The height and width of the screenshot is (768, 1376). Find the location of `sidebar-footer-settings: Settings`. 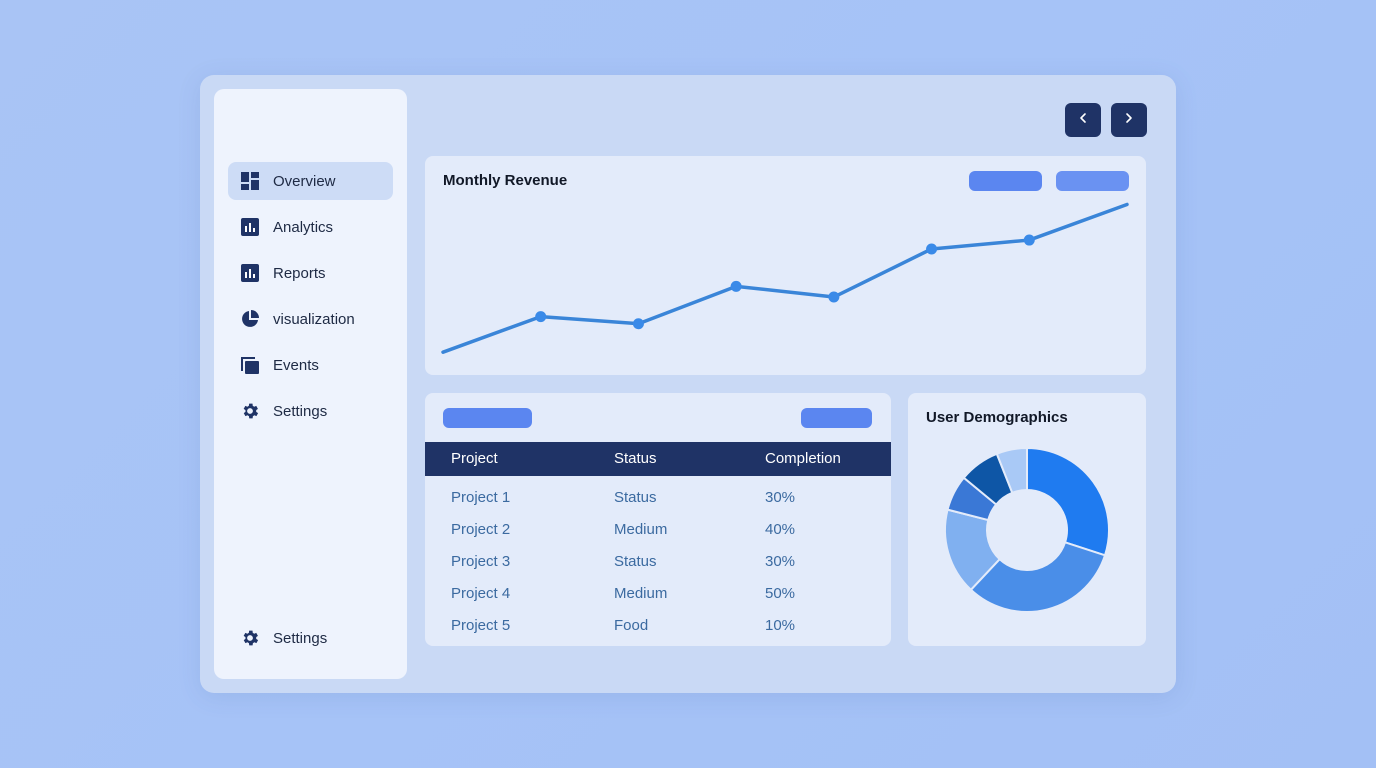

sidebar-footer-settings: Settings is located at coordinates (310, 638).